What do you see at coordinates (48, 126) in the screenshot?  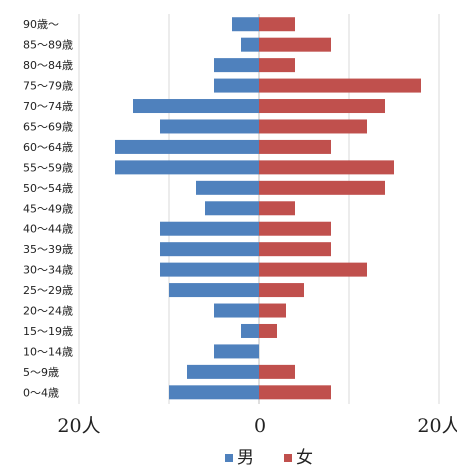 I see `y-tick-label: 65～69歳` at bounding box center [48, 126].